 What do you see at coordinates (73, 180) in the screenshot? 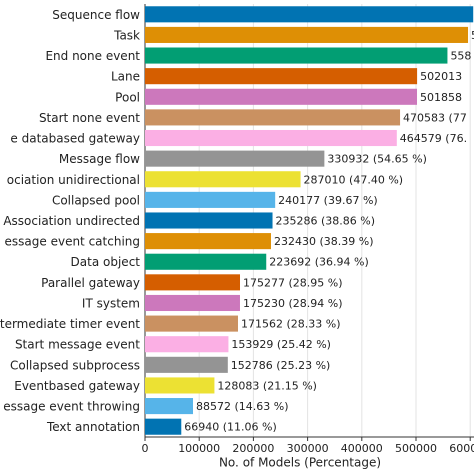
I see `y-tick-label: ociation unidirectional` at bounding box center [73, 180].